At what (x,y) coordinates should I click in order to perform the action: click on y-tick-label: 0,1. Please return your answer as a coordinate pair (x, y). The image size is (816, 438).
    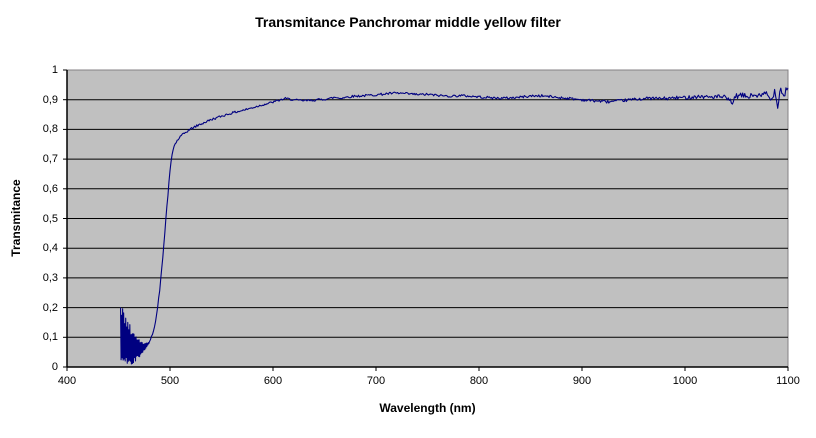
    Looking at the image, I should click on (50, 337).